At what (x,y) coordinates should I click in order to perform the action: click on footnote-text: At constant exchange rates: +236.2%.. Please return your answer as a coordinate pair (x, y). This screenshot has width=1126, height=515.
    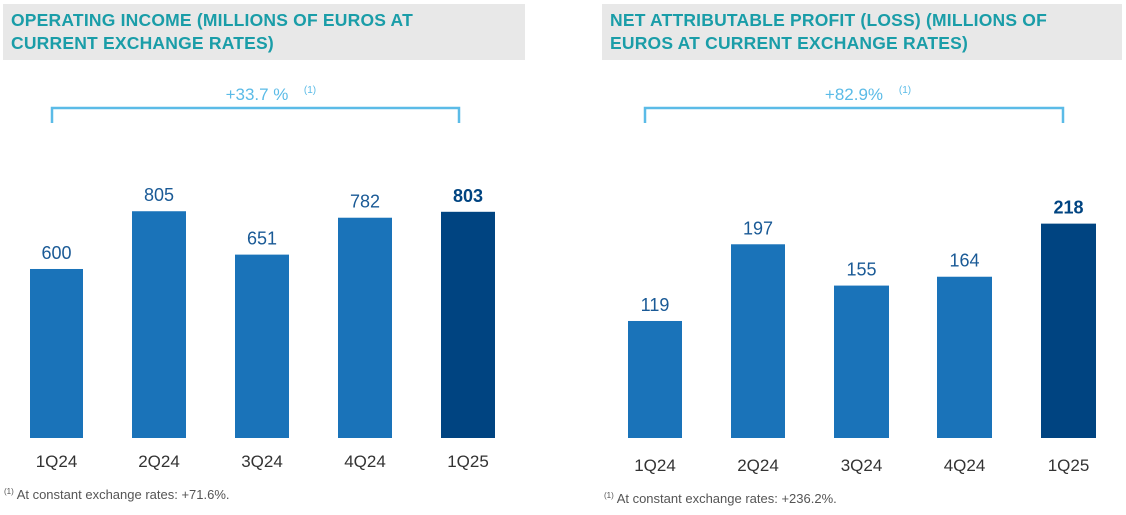
    Looking at the image, I should click on (726, 498).